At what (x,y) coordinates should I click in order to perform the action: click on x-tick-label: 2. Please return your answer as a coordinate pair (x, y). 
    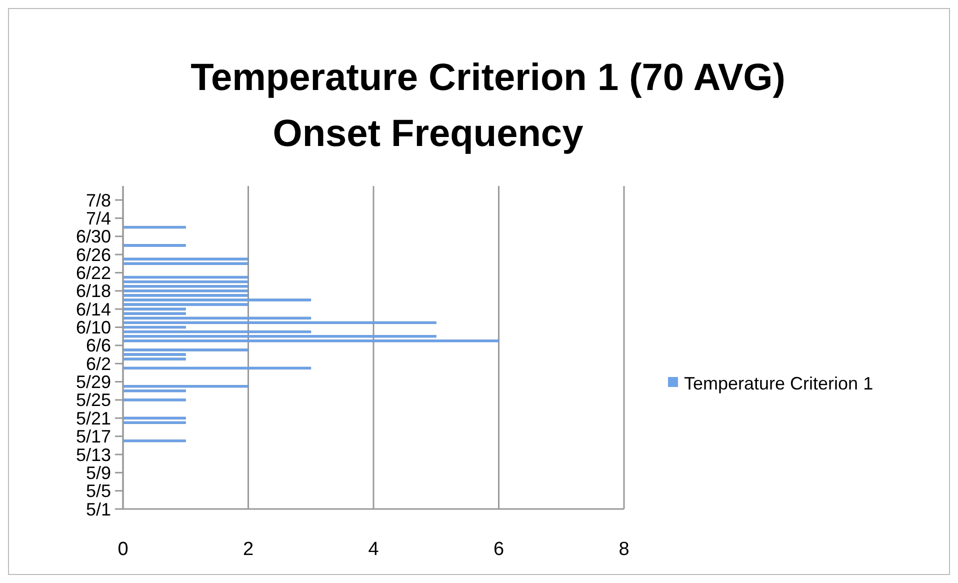
    Looking at the image, I should click on (248, 549).